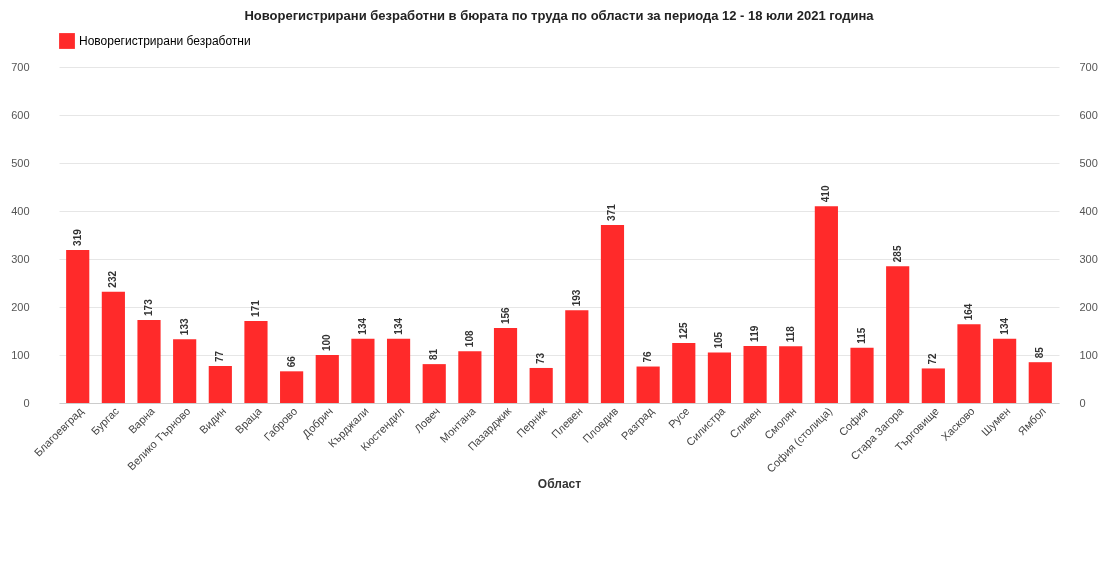  What do you see at coordinates (1040, 352) in the screenshot?
I see `data-label: 85` at bounding box center [1040, 352].